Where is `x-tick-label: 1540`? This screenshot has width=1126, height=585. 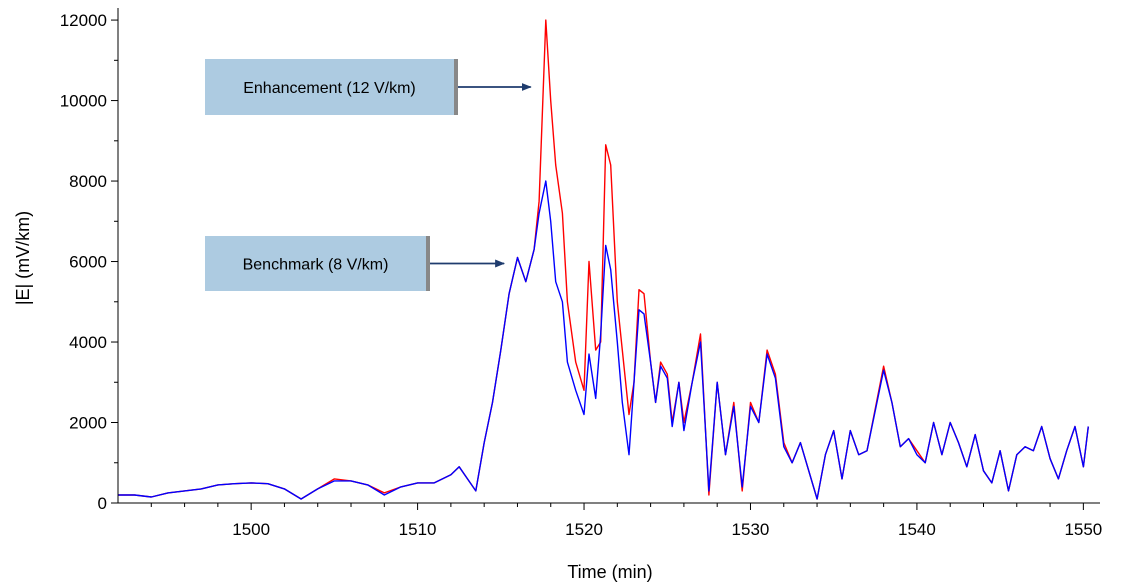 x-tick-label: 1540 is located at coordinates (917, 529).